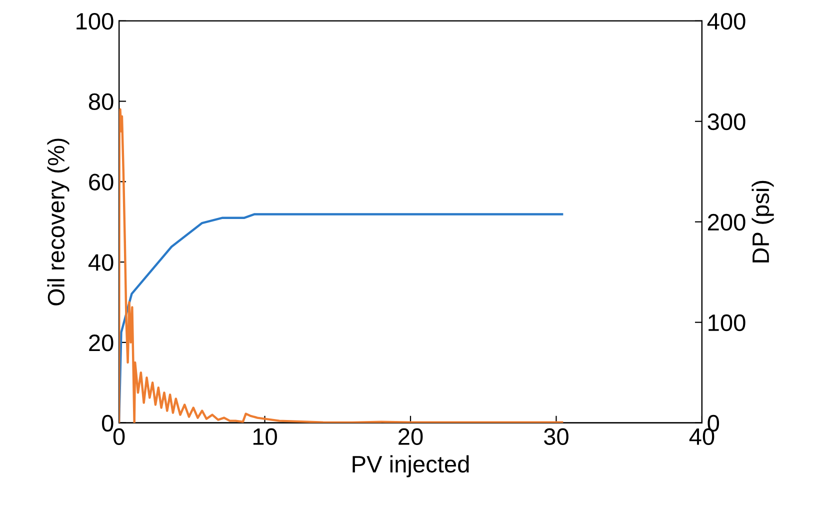  I want to click on y2-tick-label: 200, so click(727, 222).